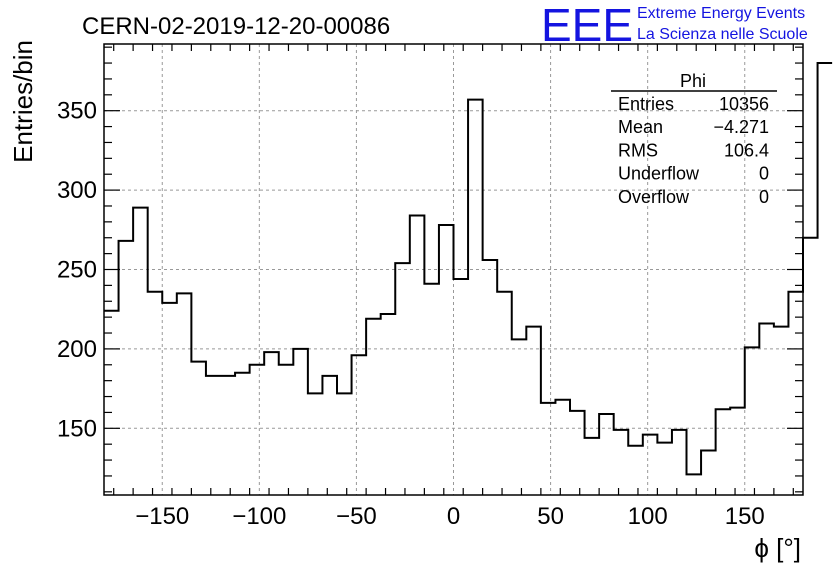 The height and width of the screenshot is (572, 836). Describe the element at coordinates (77, 349) in the screenshot. I see `y-tick-label: 200` at that location.